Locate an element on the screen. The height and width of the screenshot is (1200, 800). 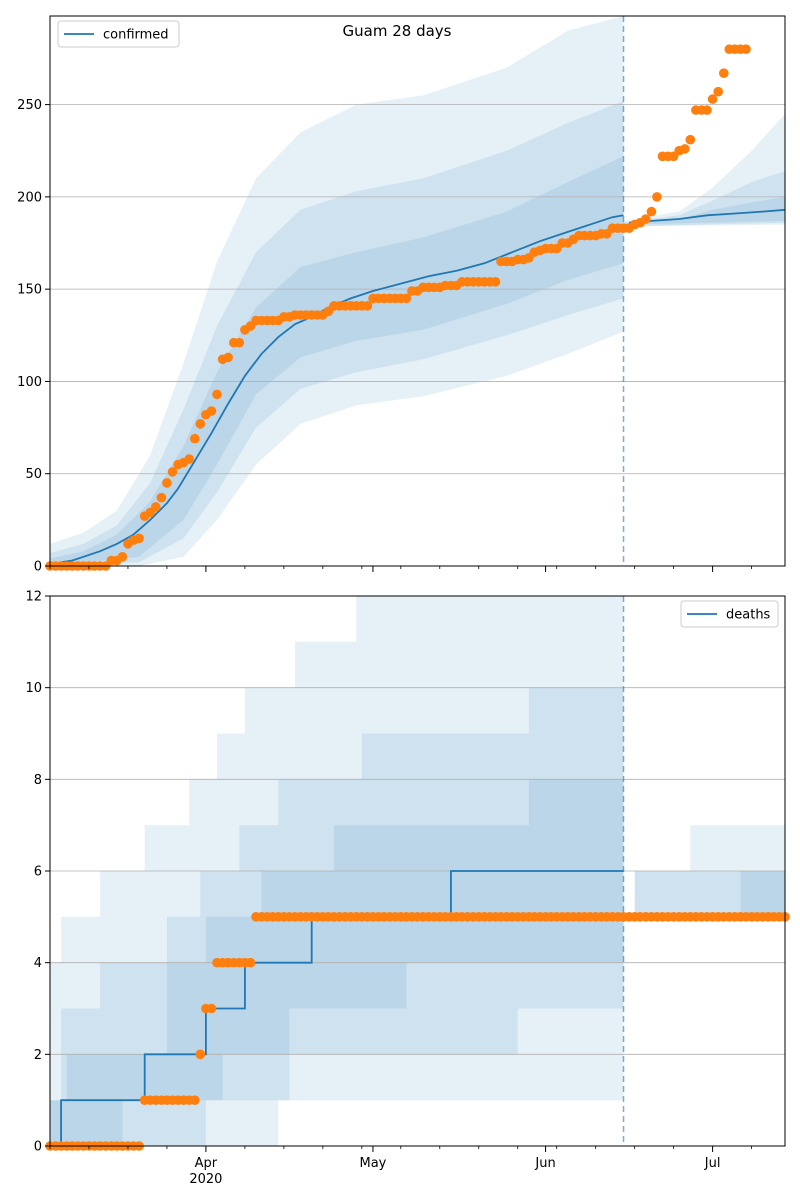
confirmed-y-tick-label: 0 is located at coordinates (38, 567).